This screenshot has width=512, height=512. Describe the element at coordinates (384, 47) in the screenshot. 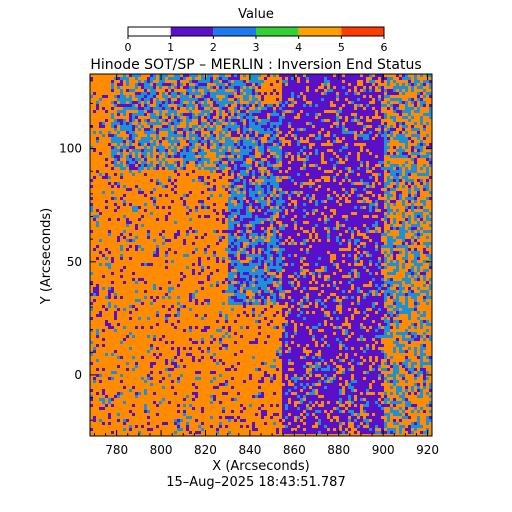

I see `colorbar-tick-label: 6` at that location.